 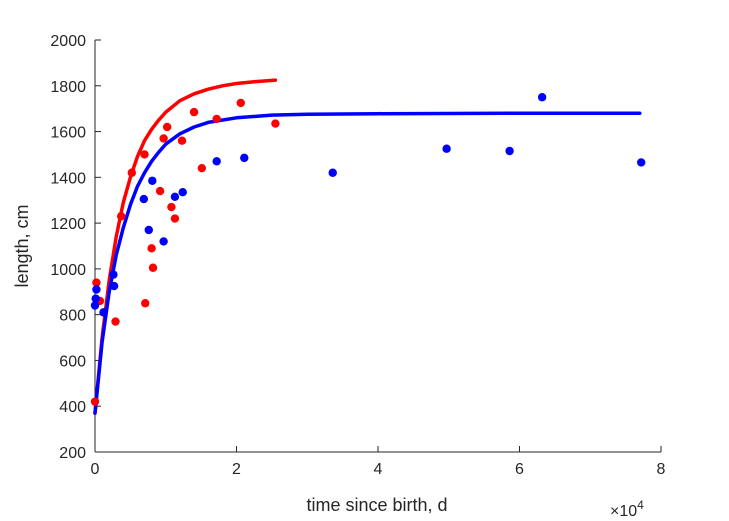 I want to click on y-tick-label: 200, so click(x=72, y=453).